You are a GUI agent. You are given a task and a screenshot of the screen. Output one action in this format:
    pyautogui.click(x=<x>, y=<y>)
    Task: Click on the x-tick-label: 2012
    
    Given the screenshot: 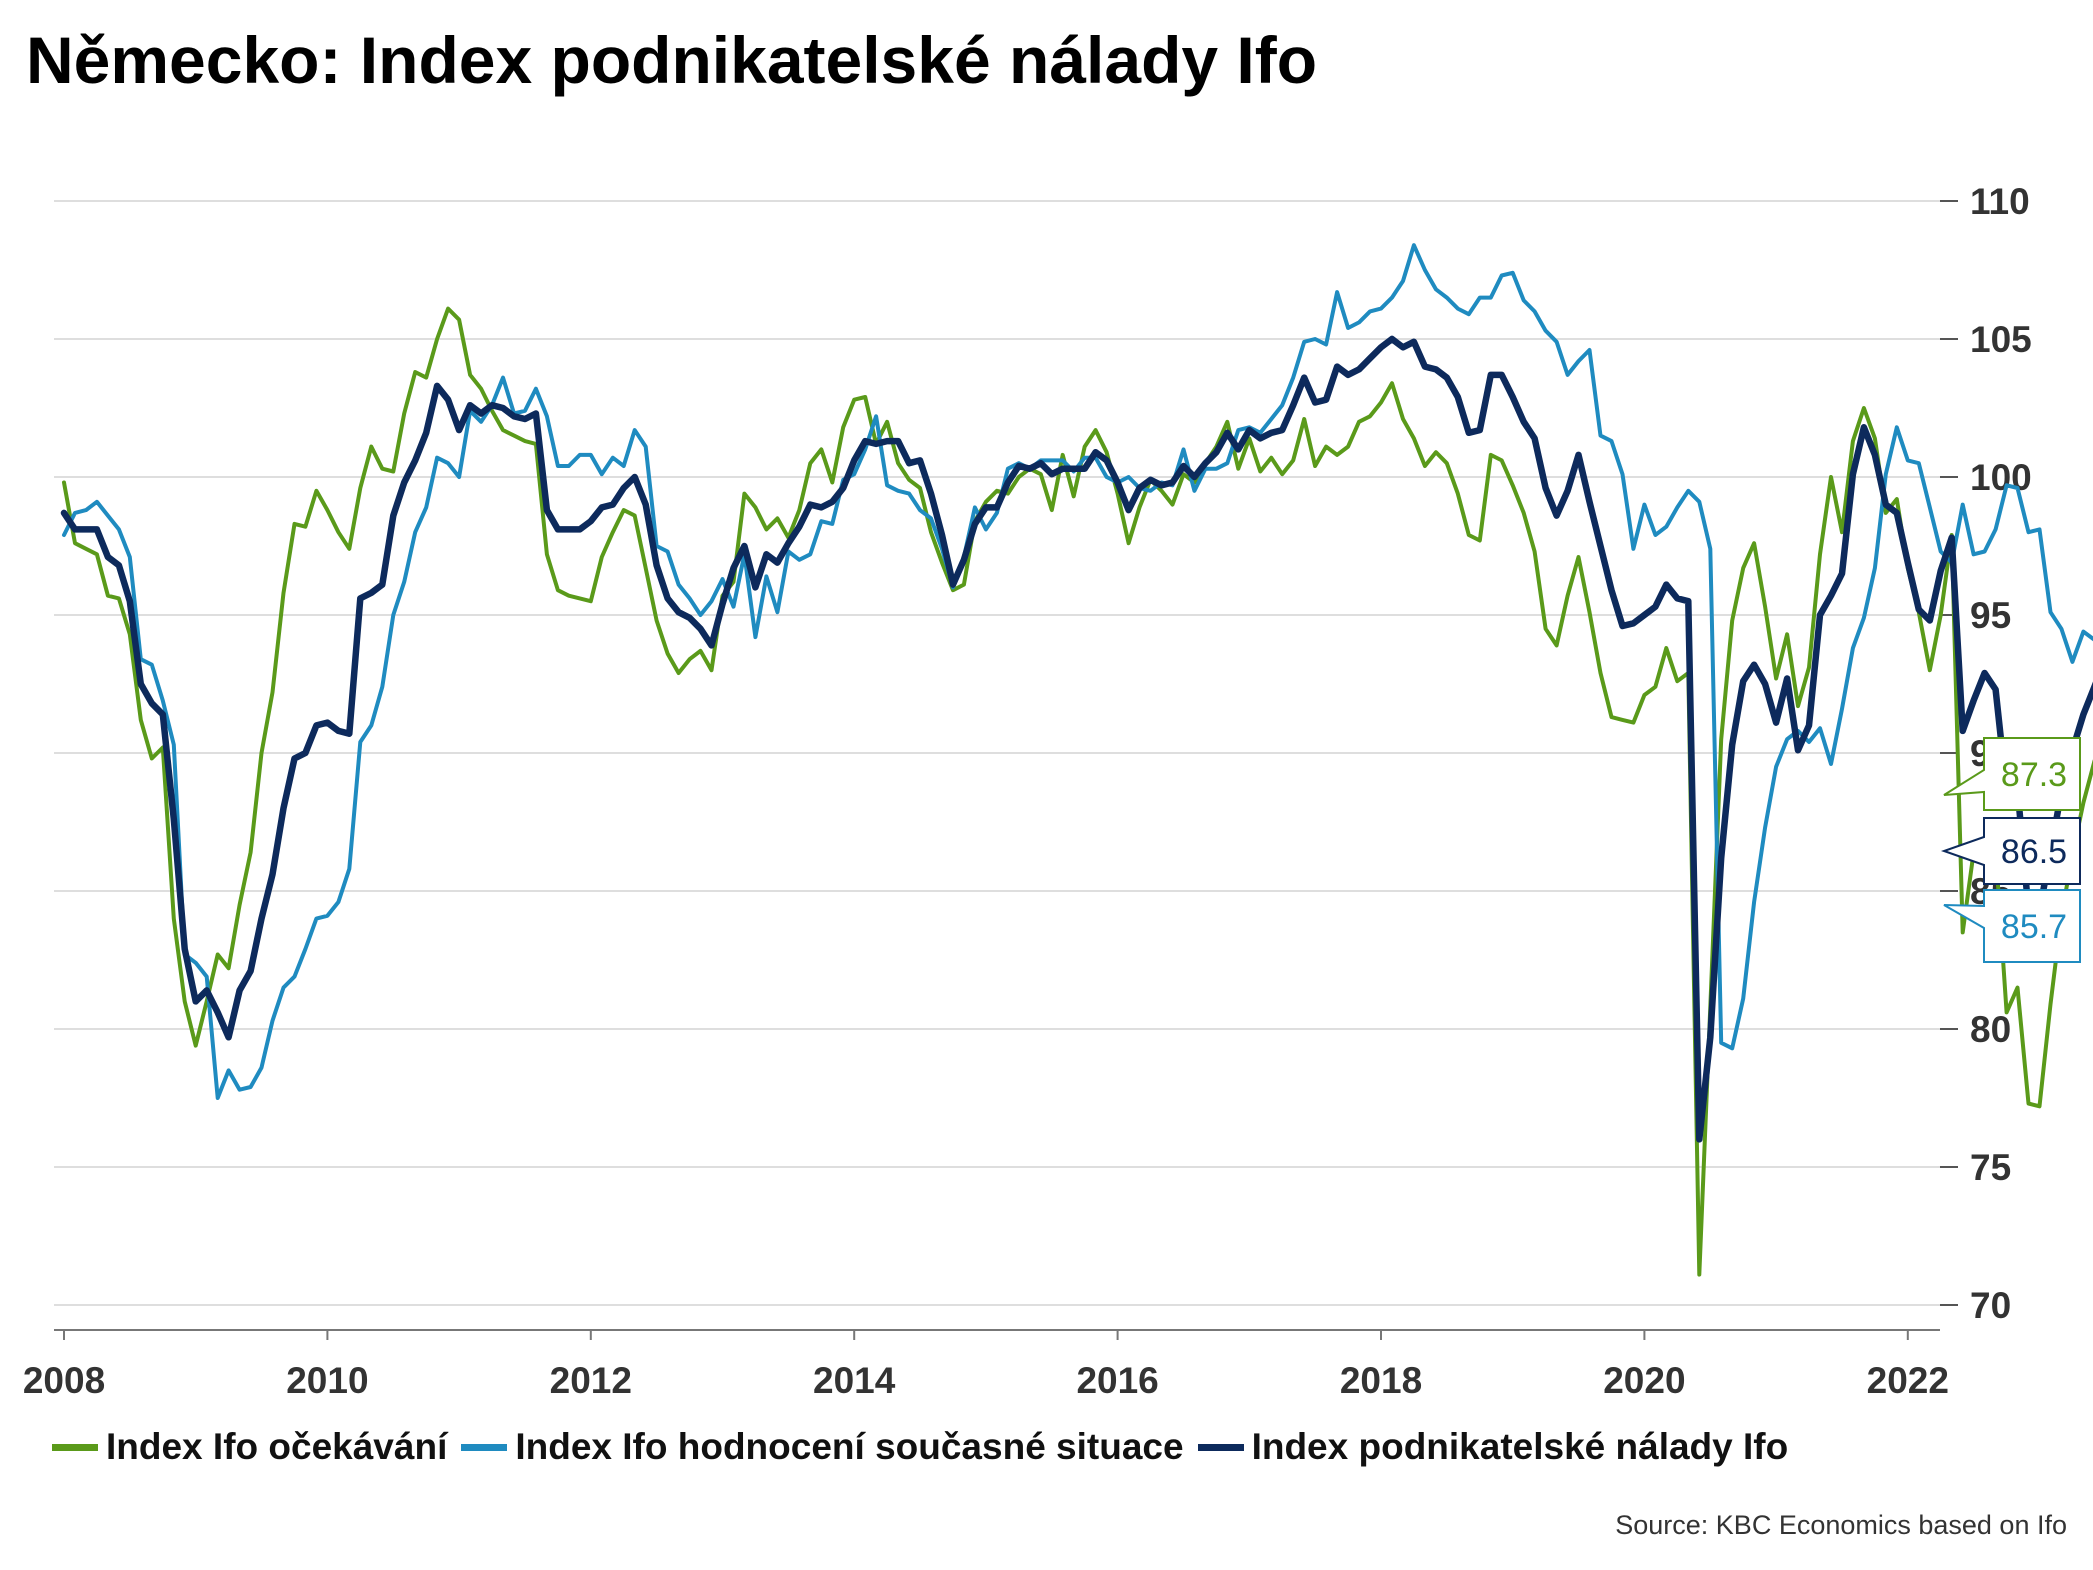 What is the action you would take?
    pyautogui.click(x=591, y=1380)
    